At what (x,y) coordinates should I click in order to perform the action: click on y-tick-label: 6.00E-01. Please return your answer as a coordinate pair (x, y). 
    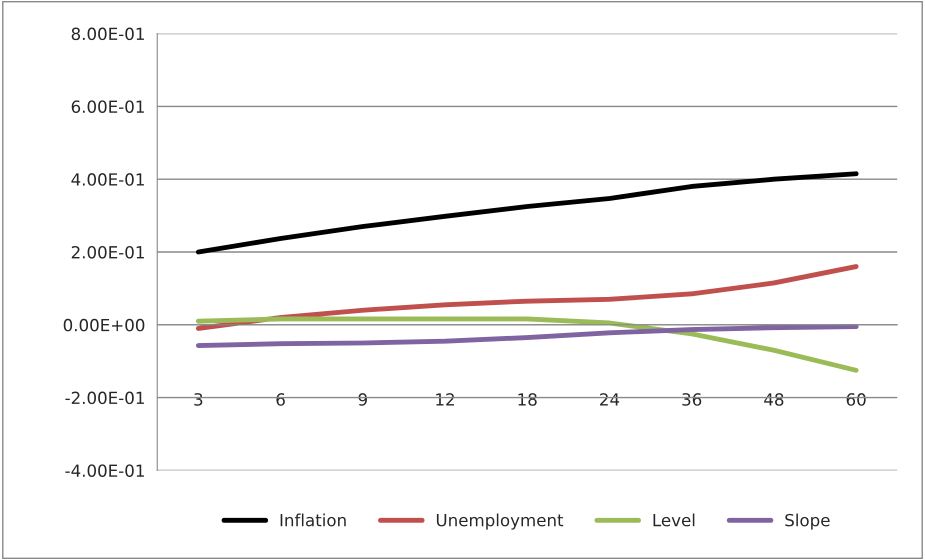
    Looking at the image, I should click on (108, 106).